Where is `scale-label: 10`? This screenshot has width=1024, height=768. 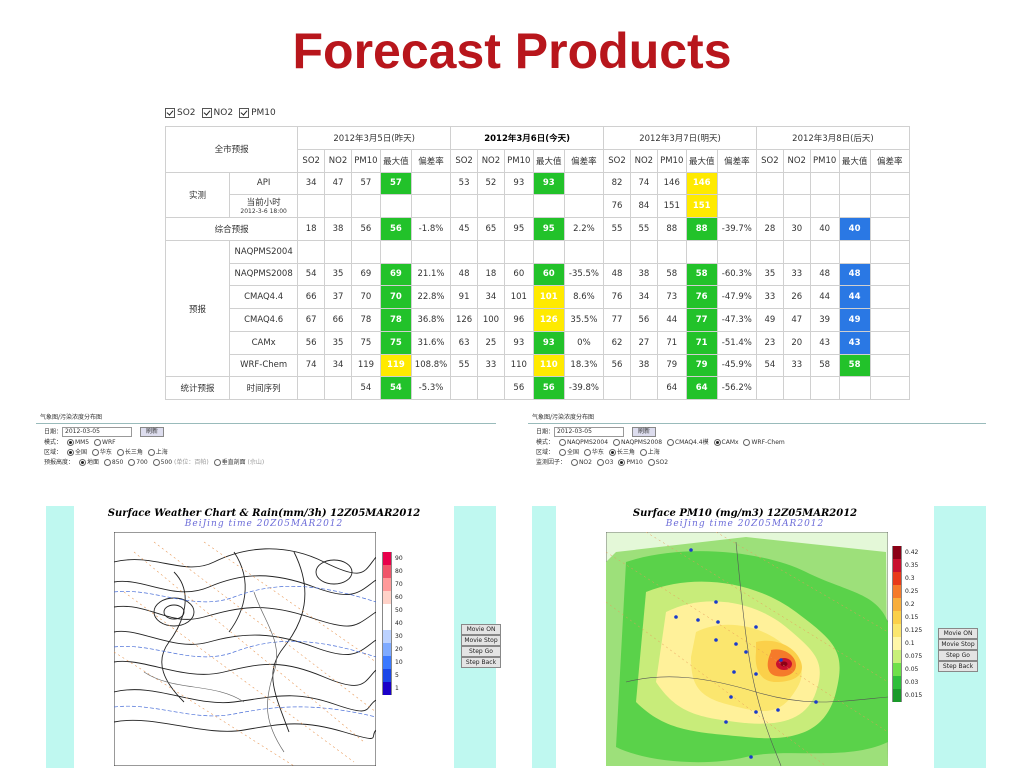 scale-label: 10 is located at coordinates (399, 662).